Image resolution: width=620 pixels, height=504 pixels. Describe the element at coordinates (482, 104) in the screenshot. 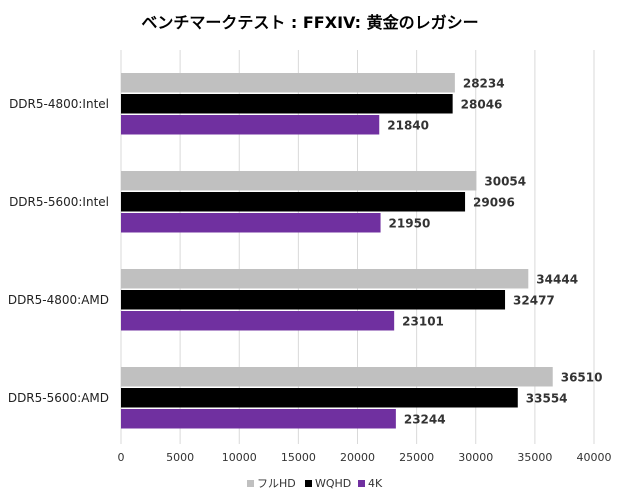

I see `data-label: 28046` at that location.